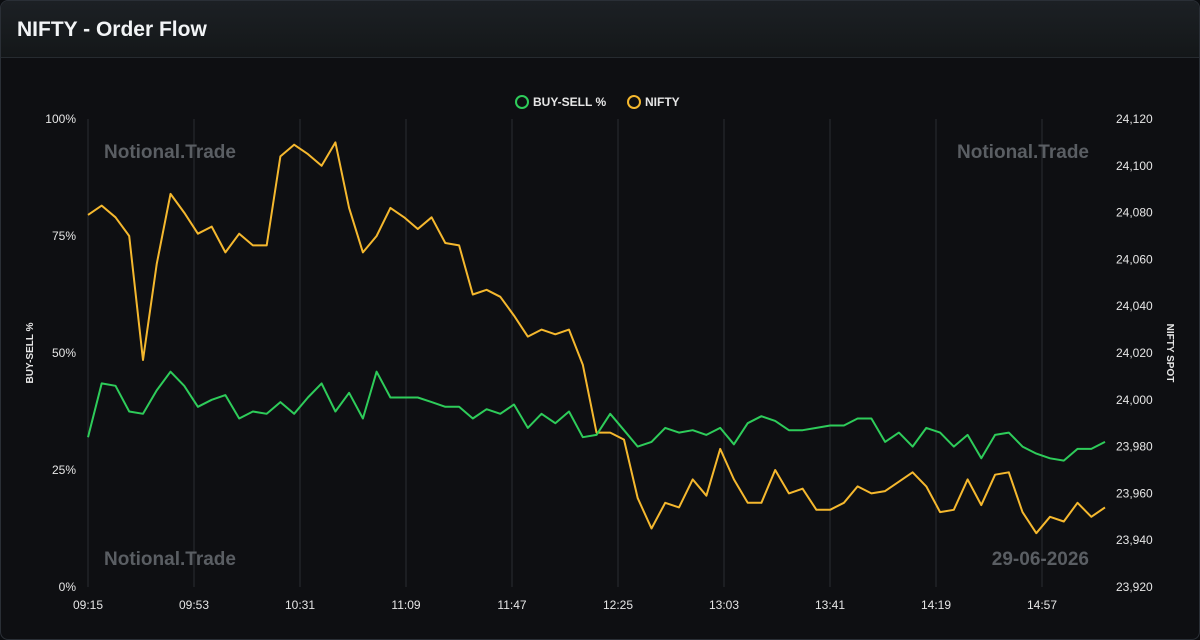 This screenshot has width=1200, height=640. Describe the element at coordinates (1023, 152) in the screenshot. I see `watermark-top-right: Notional.Trade` at that location.